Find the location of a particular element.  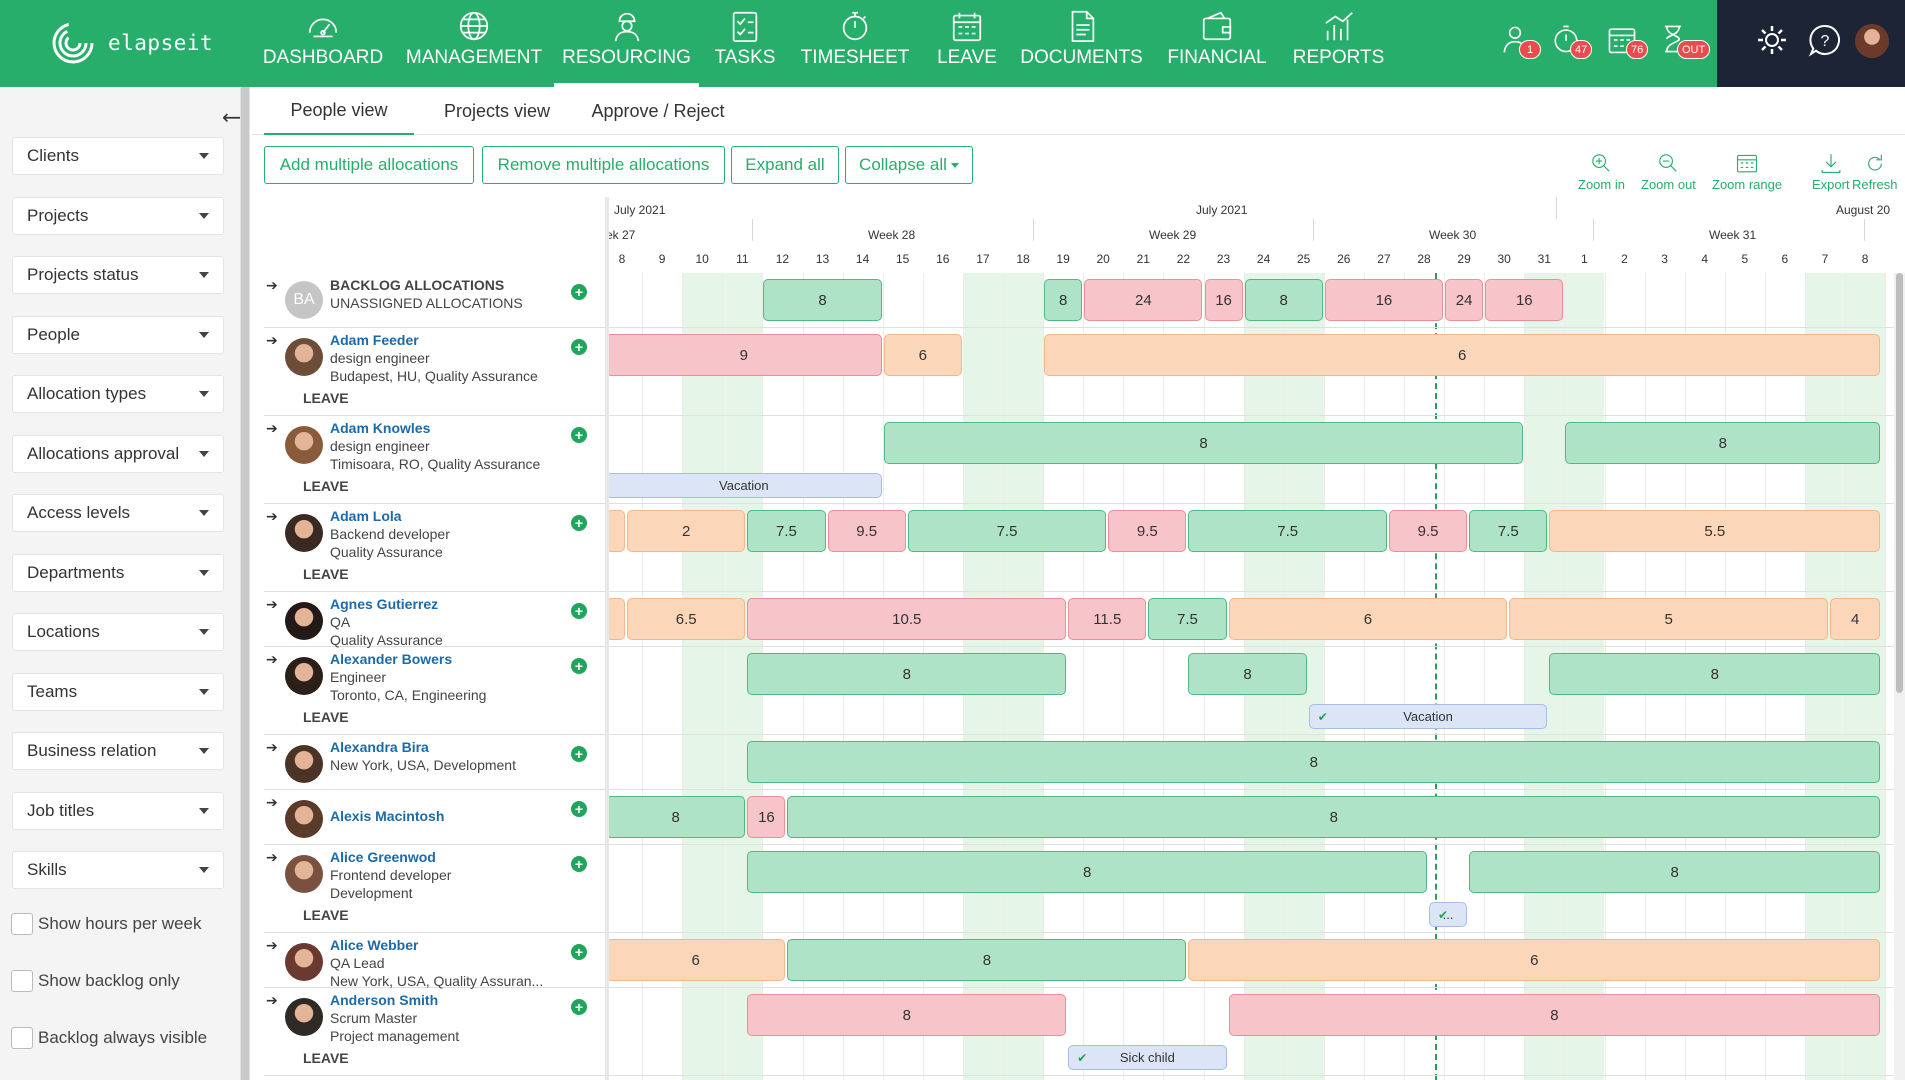

person-name: Adam Feeder is located at coordinates (374, 340).